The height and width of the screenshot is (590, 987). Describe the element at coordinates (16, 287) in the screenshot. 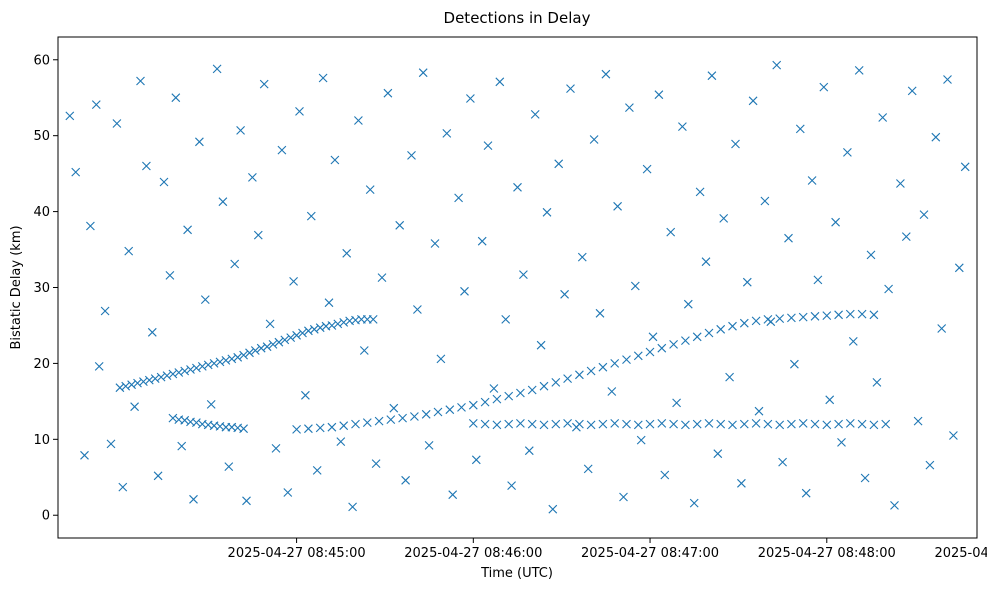

I see `y-axis-label: Bistatic Delay (km)` at that location.